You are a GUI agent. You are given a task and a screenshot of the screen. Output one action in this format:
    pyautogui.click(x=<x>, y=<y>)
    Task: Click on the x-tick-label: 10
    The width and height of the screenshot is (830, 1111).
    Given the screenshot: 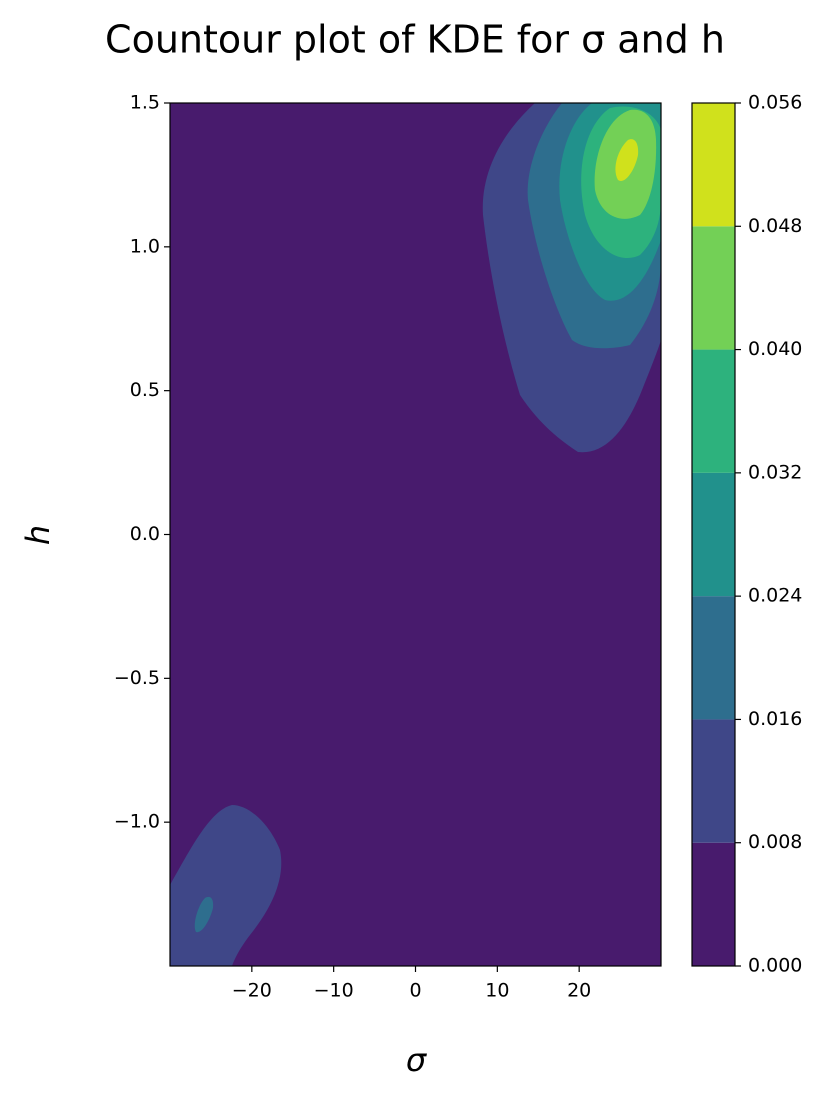 What is the action you would take?
    pyautogui.click(x=497, y=991)
    